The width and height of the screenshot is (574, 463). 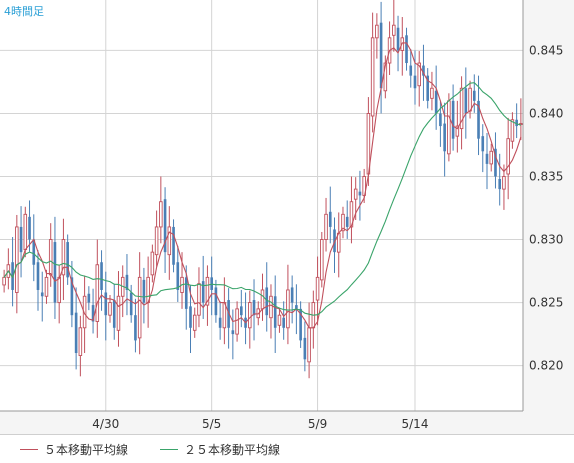 What do you see at coordinates (24, 11) in the screenshot?
I see `chart-title: 4時間足` at bounding box center [24, 11].